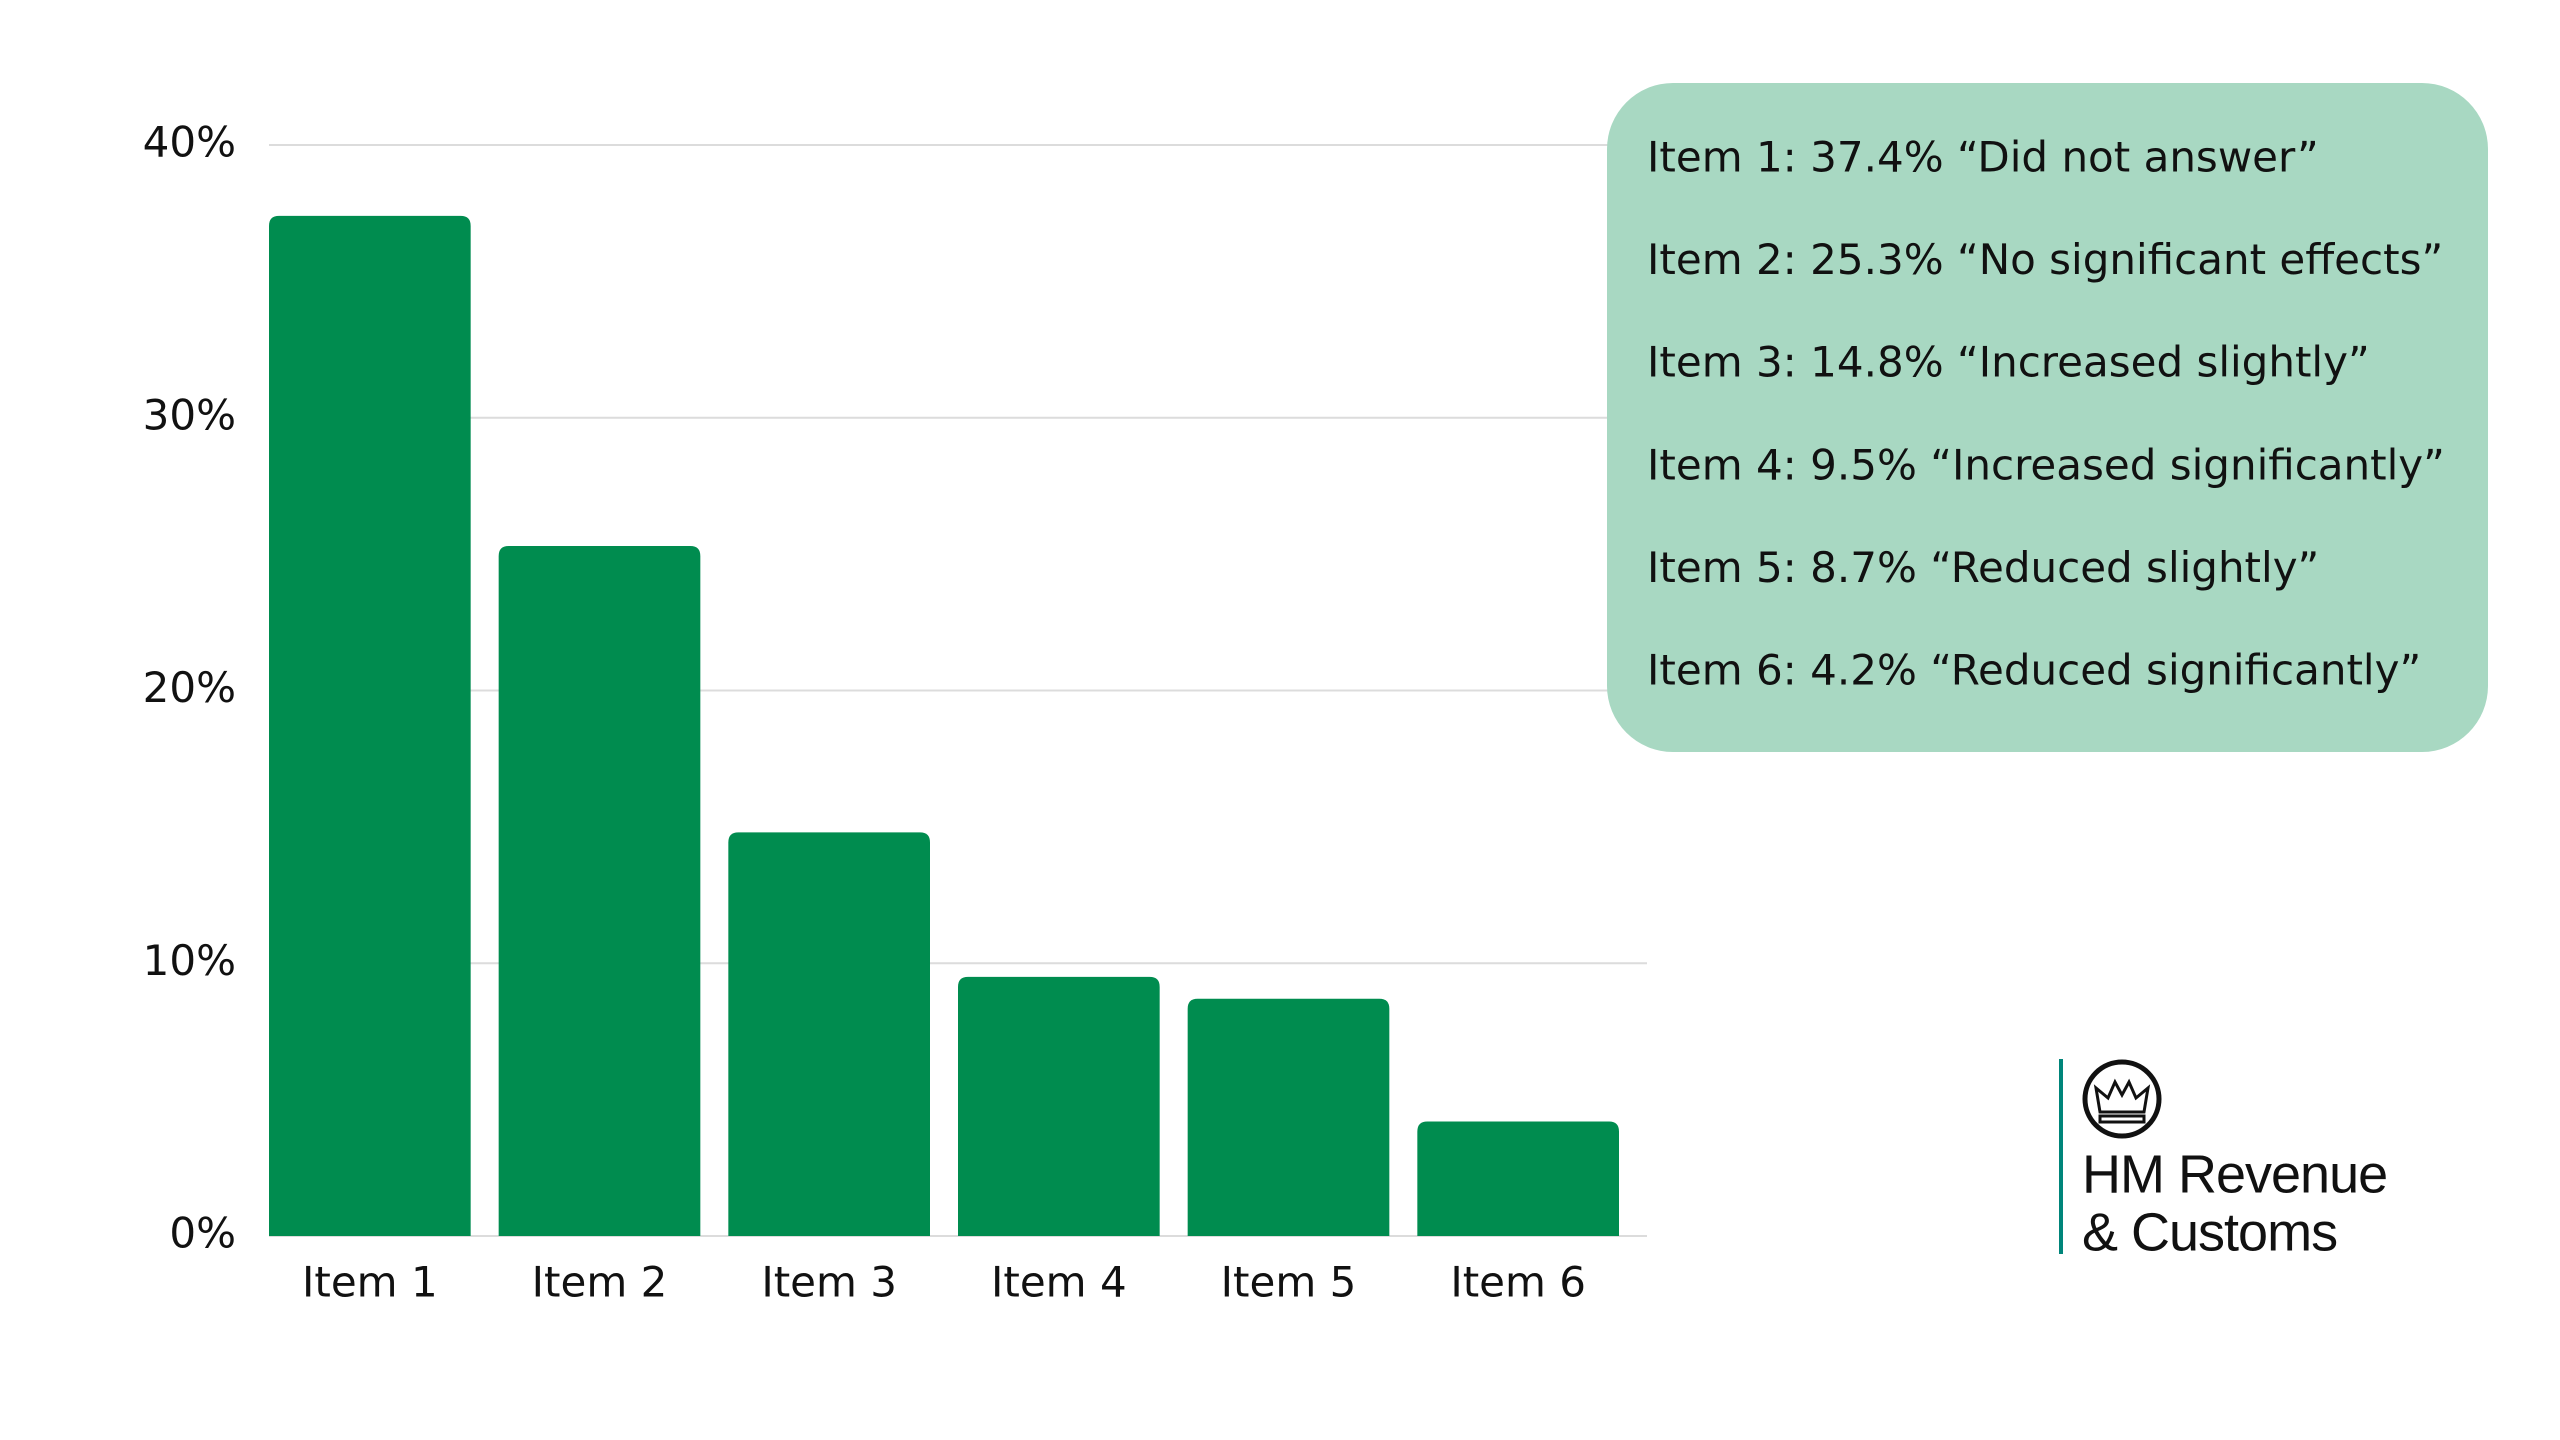 Image resolution: width=2560 pixels, height=1440 pixels. Describe the element at coordinates (1983, 567) in the screenshot. I see `annotation: Item 5: 8.7% “Reduced slightly”` at that location.